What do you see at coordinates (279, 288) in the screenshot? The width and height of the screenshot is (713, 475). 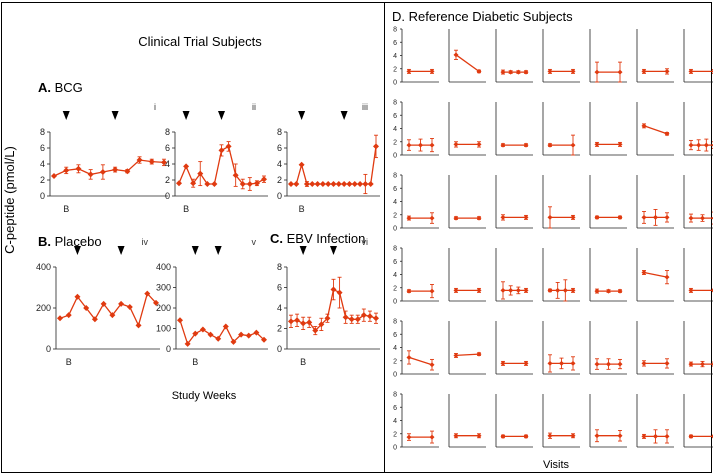 I see `y-tick-label-vi: 6` at bounding box center [279, 288].